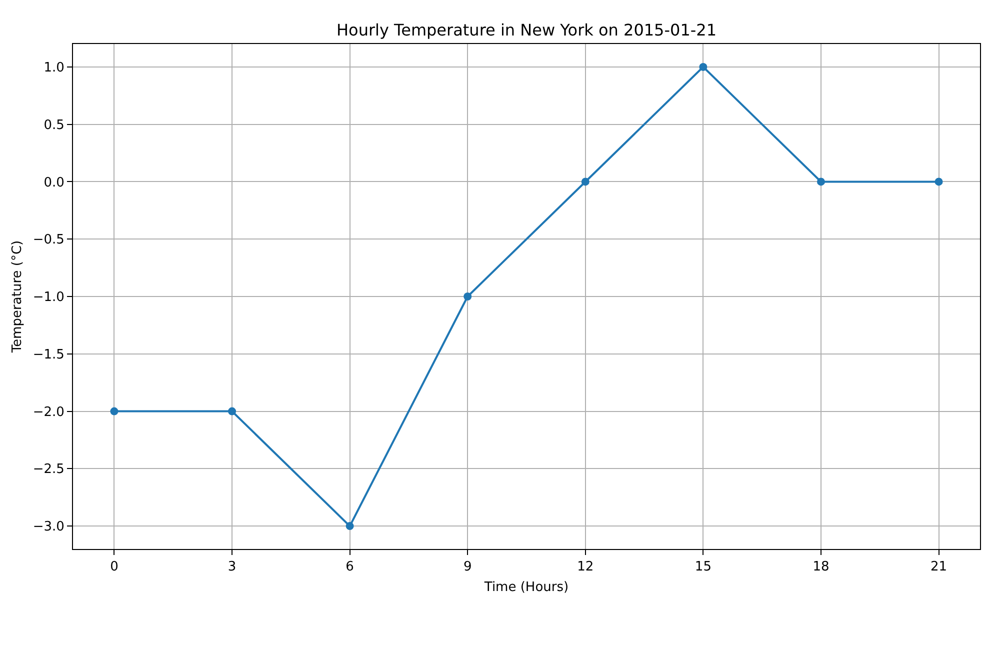 This screenshot has height=651, width=990. I want to click on y-tick-label: −2.0, so click(48, 412).